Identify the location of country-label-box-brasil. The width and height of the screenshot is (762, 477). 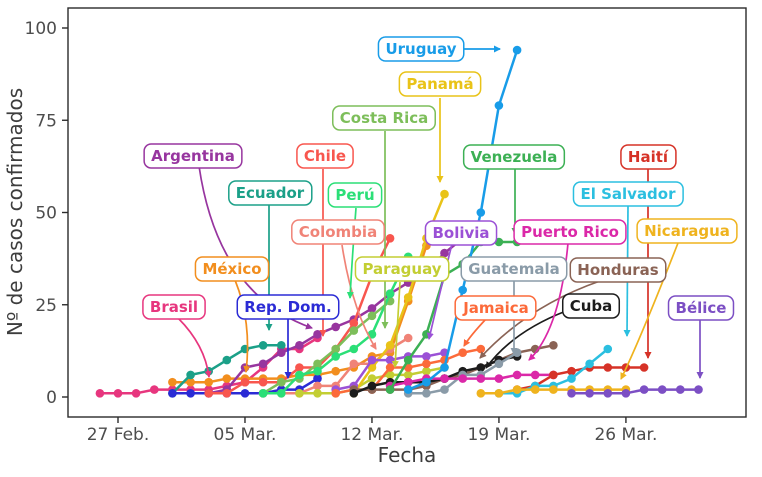
(174, 307).